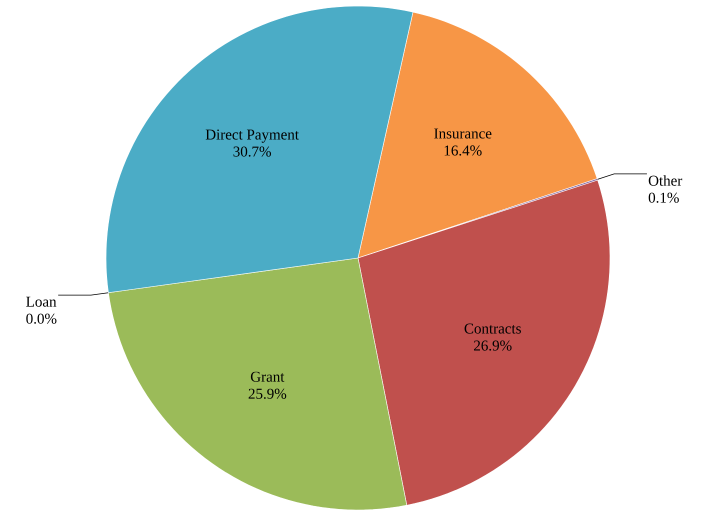 This screenshot has width=714, height=512. I want to click on data-label: 26.9%, so click(493, 345).